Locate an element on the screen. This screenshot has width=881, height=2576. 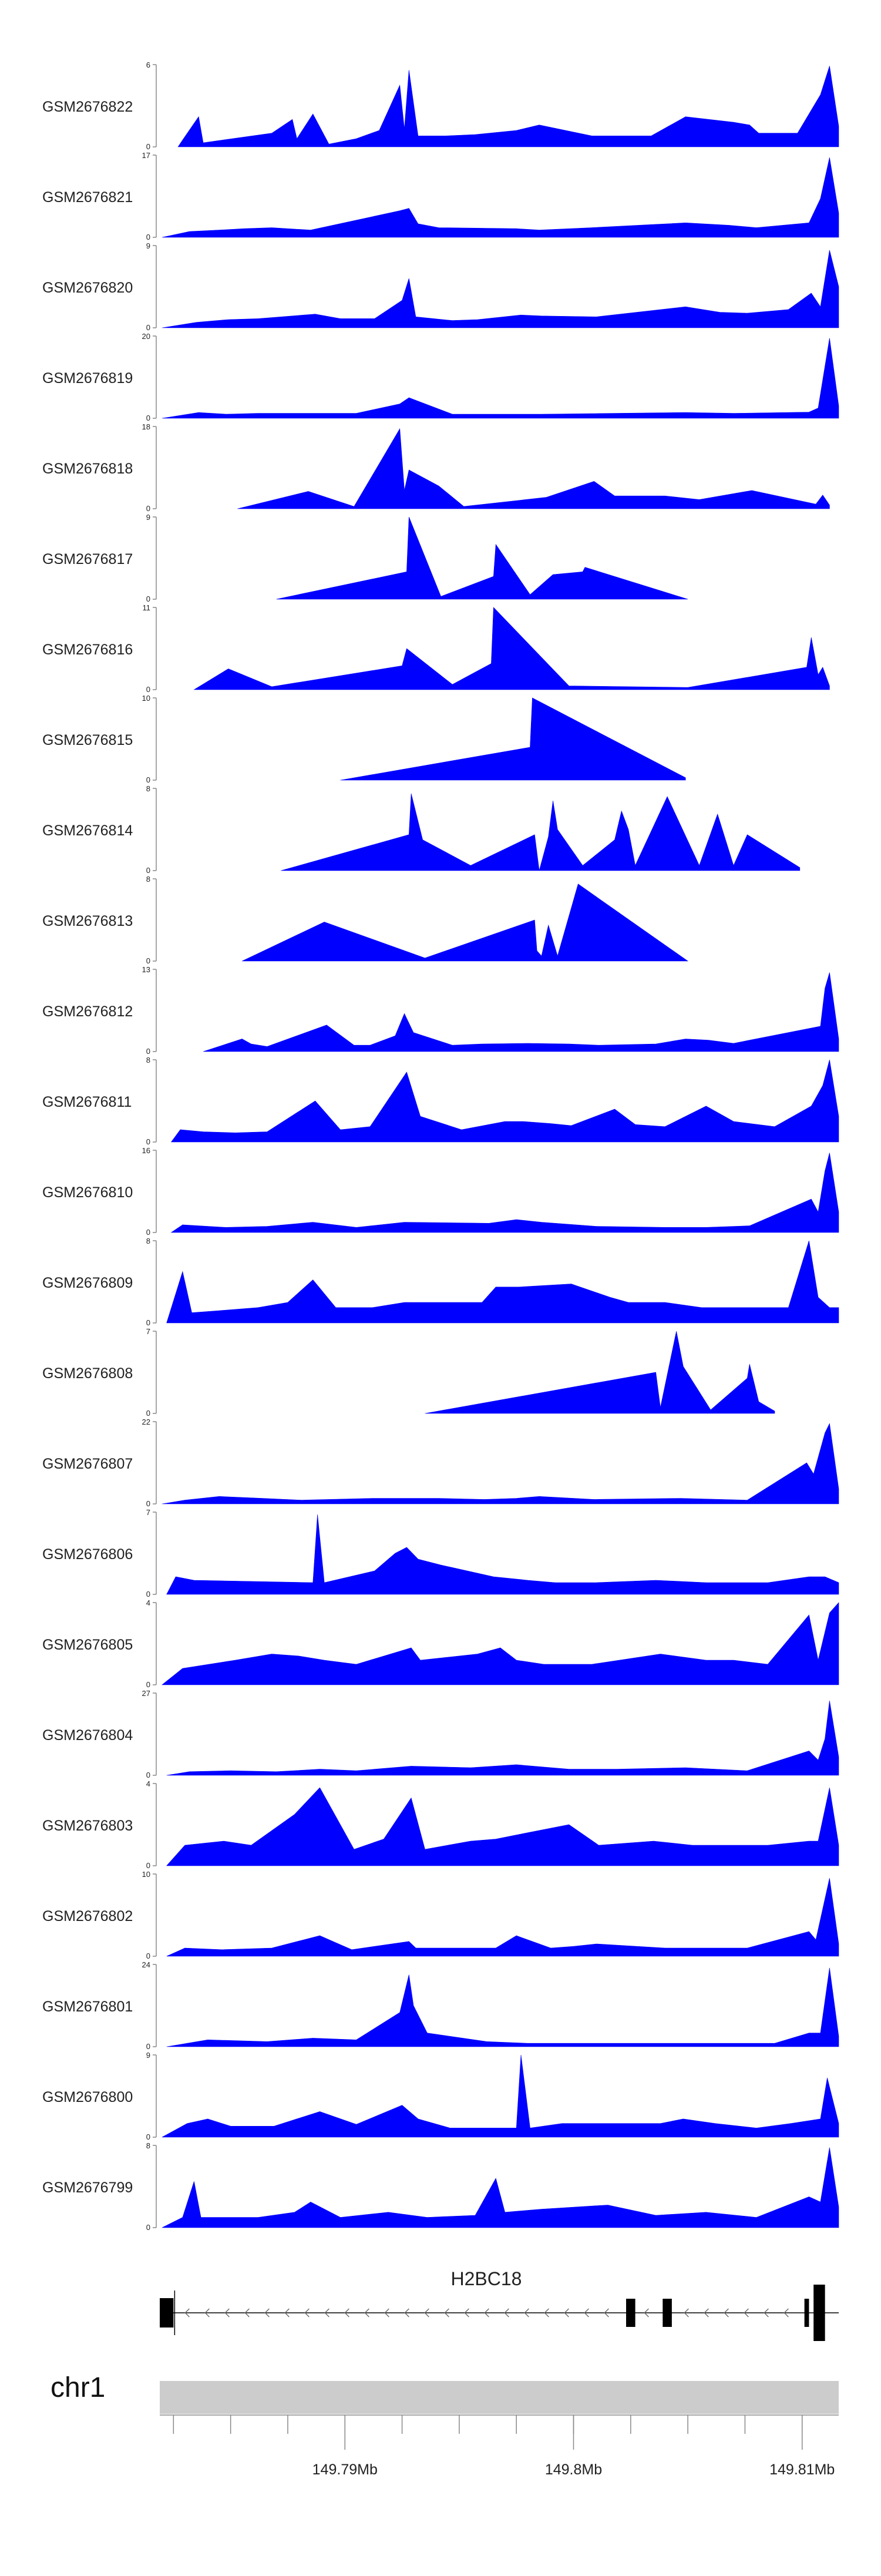
track-gsm2676805: GSM2676805 4 0 is located at coordinates (441, 1643).